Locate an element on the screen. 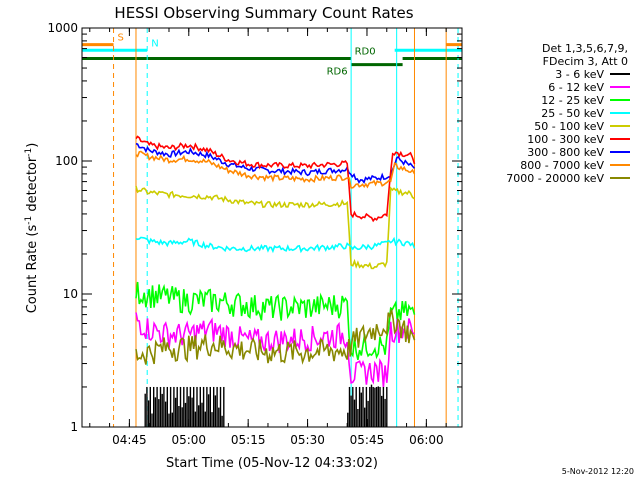  y-tick-label: 1 is located at coordinates (74, 427).